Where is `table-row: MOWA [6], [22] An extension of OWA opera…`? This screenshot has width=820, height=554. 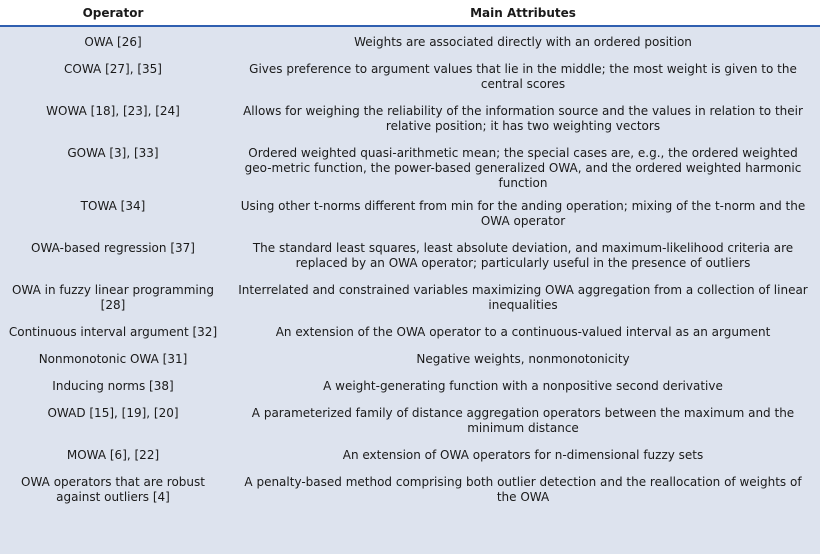
table-row: MOWA [6], [22] An extension of OWA opera… is located at coordinates (410, 453).